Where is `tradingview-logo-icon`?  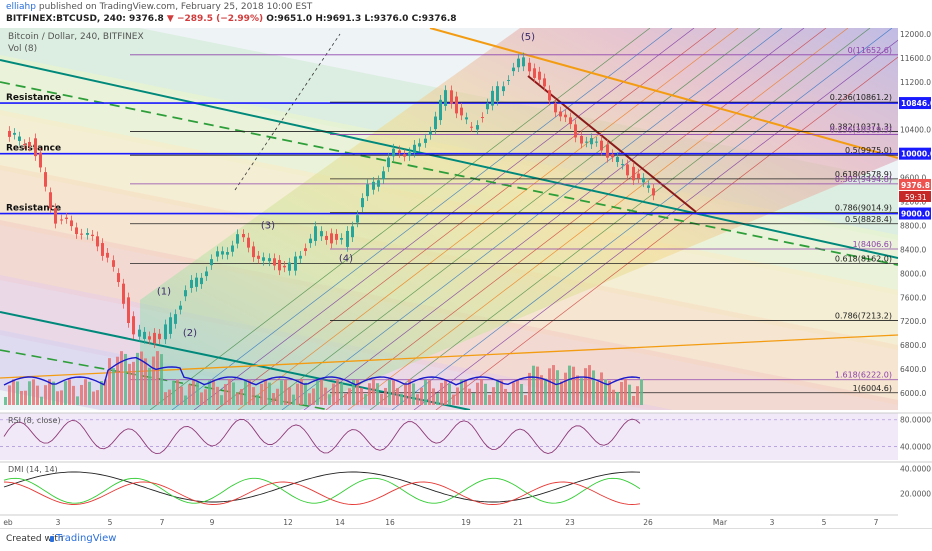
tradingview-logo-icon is located at coordinates (52, 539).